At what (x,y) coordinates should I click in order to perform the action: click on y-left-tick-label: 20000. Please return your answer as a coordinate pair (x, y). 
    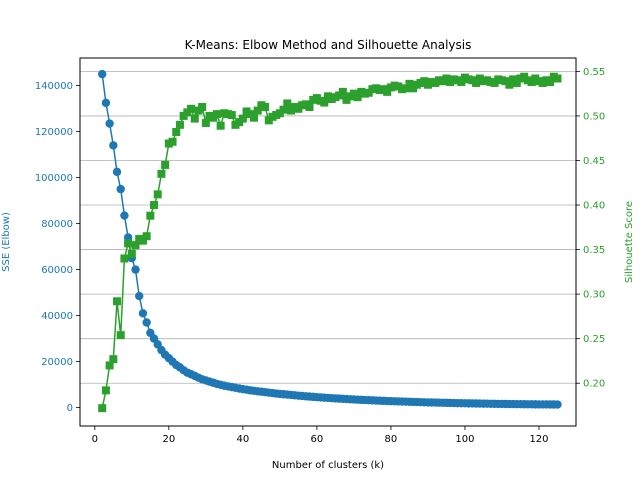
    Looking at the image, I should click on (57, 362).